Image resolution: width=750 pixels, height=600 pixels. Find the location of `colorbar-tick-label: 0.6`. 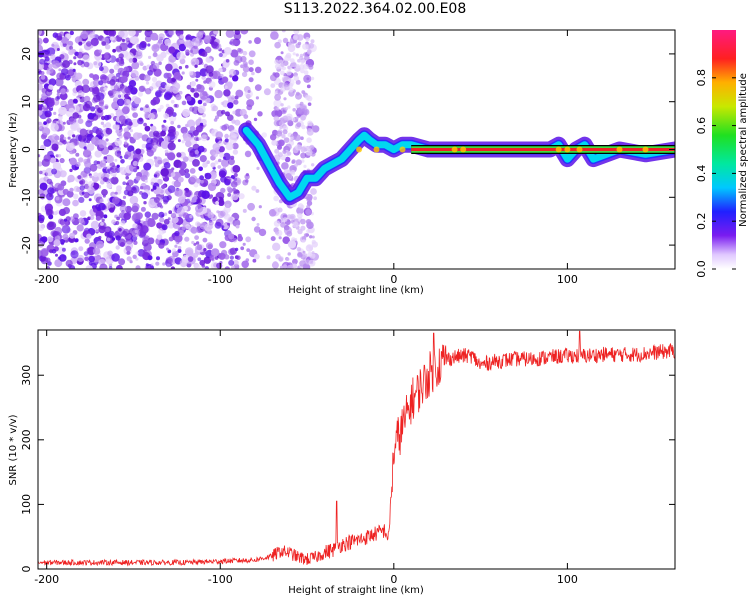

colorbar-tick-label: 0.6 is located at coordinates (701, 126).